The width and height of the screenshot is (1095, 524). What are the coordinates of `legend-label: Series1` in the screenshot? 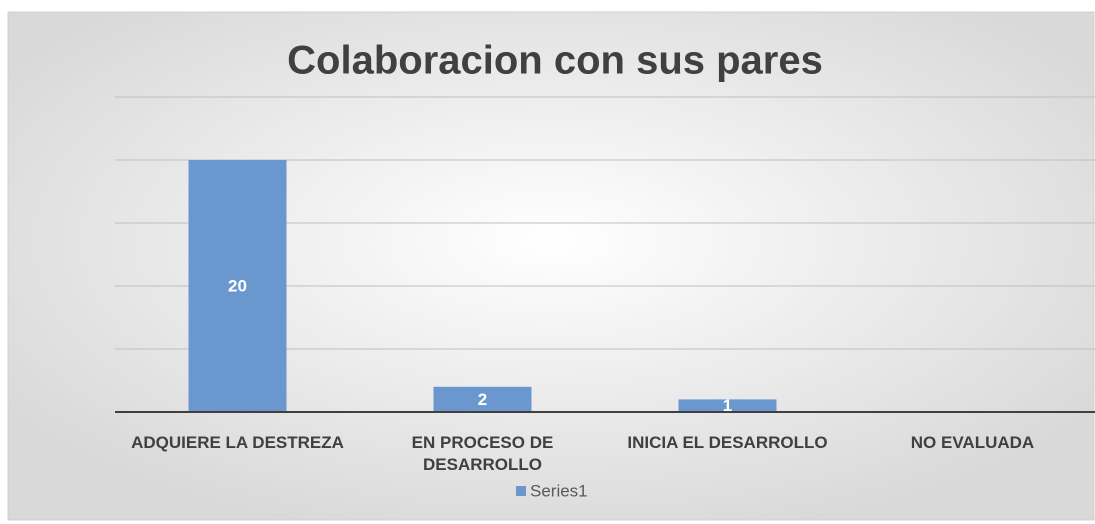 It's located at (559, 490).